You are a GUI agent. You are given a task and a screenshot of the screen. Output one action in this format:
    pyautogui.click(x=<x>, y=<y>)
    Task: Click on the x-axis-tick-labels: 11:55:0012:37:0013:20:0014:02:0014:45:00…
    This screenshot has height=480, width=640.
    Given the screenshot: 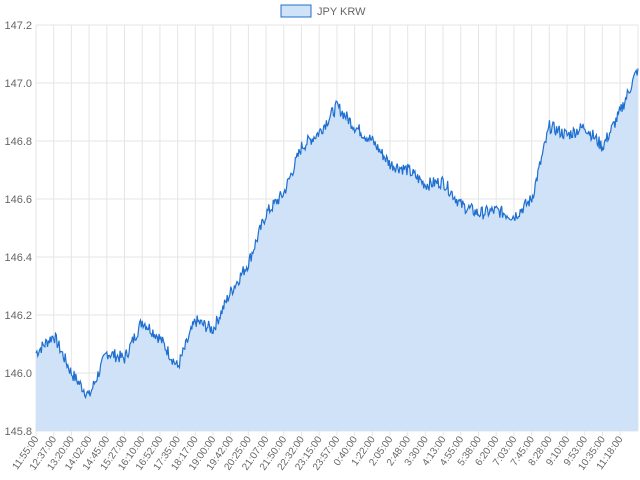 What is the action you would take?
    pyautogui.click(x=318, y=453)
    